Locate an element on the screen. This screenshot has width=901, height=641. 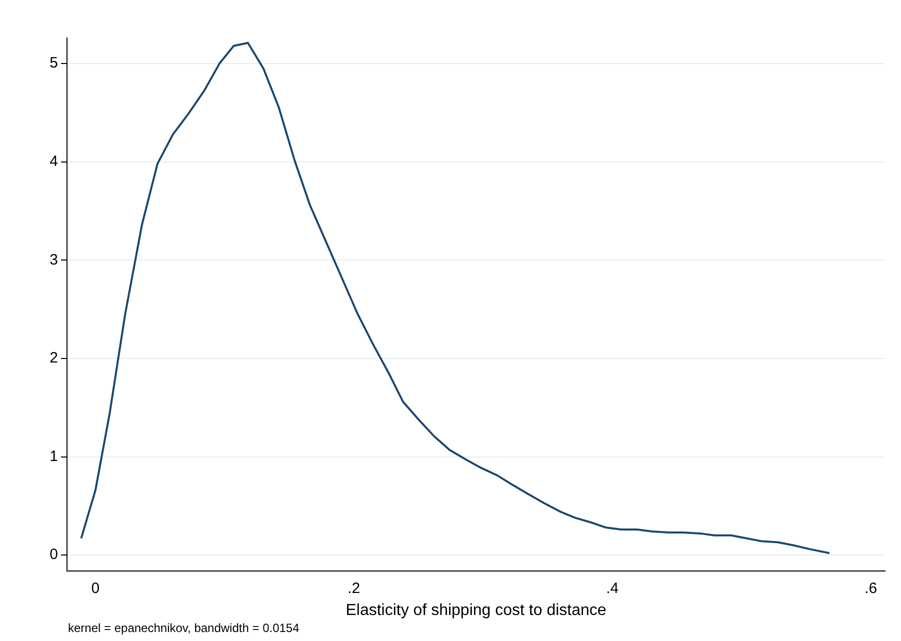
y-tick-label: 5 is located at coordinates (54, 63).